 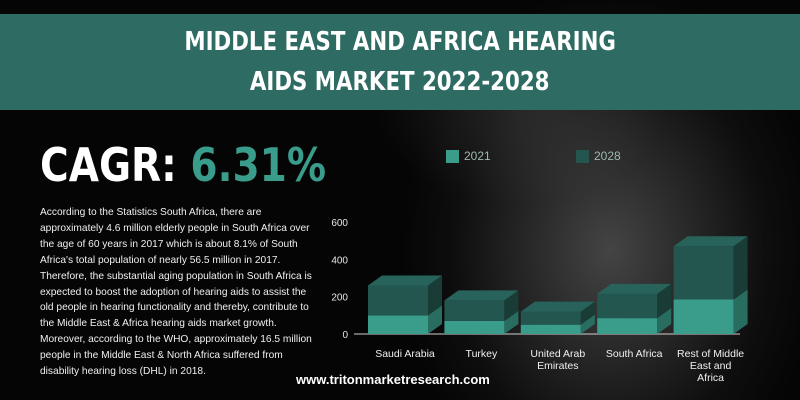 What do you see at coordinates (710, 378) in the screenshot?
I see `x-category-label: Africa` at bounding box center [710, 378].